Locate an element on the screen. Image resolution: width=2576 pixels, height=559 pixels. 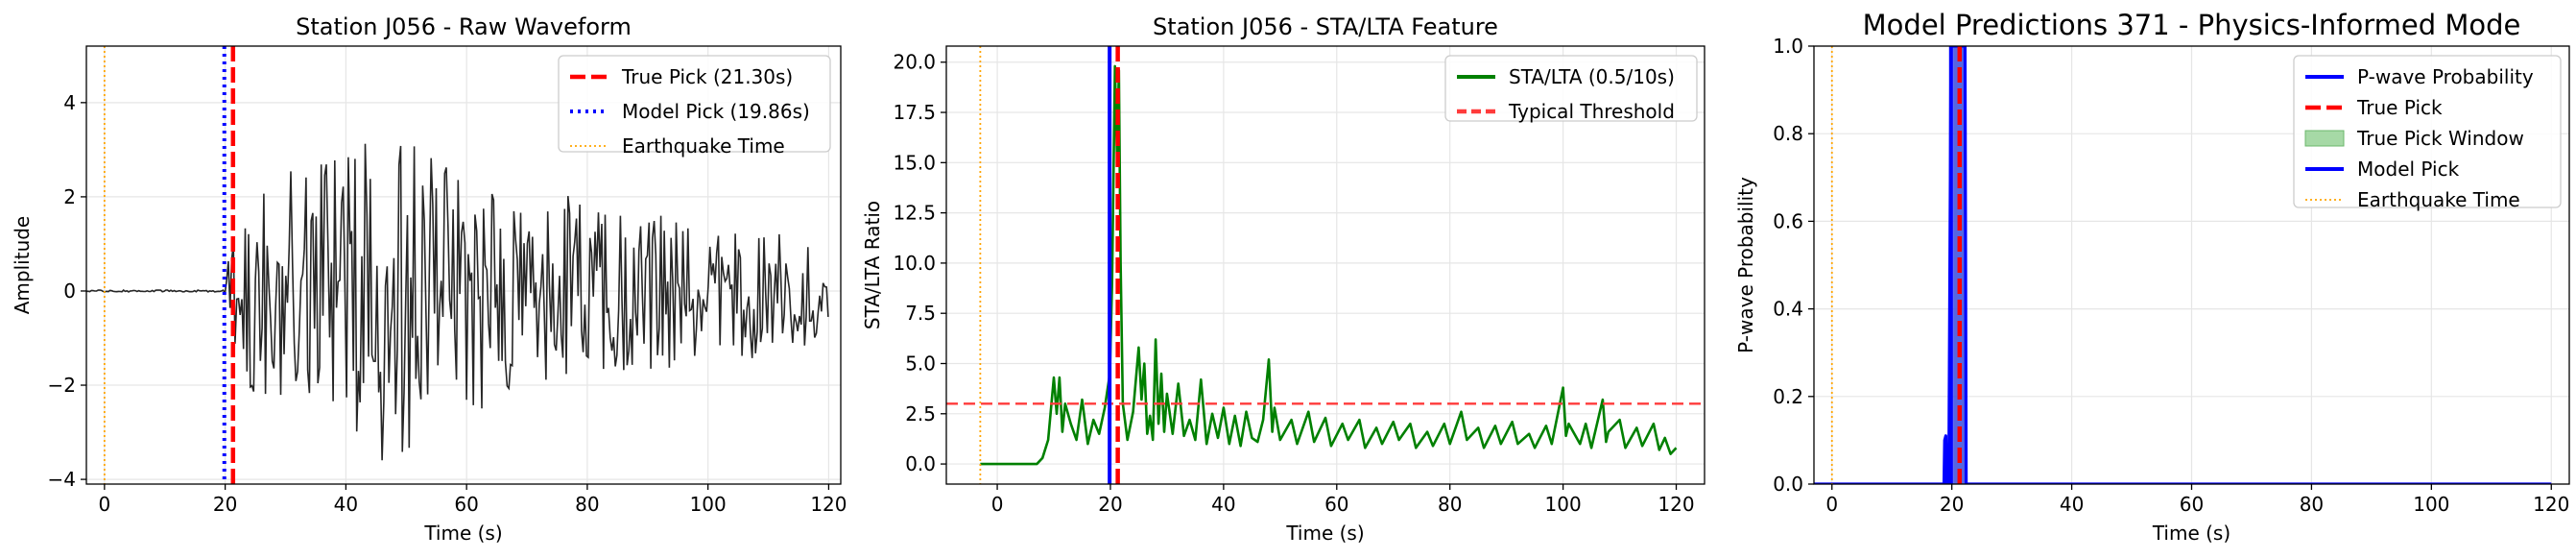
y-tick-label: 4 is located at coordinates (69, 102).